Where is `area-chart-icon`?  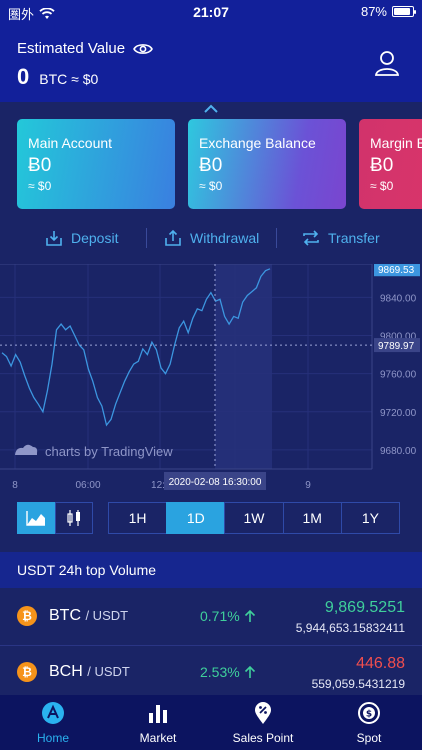
area-chart-icon is located at coordinates (35, 518).